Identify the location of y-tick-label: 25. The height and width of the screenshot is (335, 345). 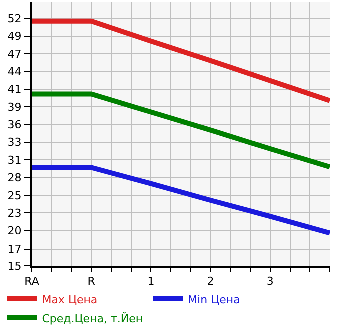
(15, 196).